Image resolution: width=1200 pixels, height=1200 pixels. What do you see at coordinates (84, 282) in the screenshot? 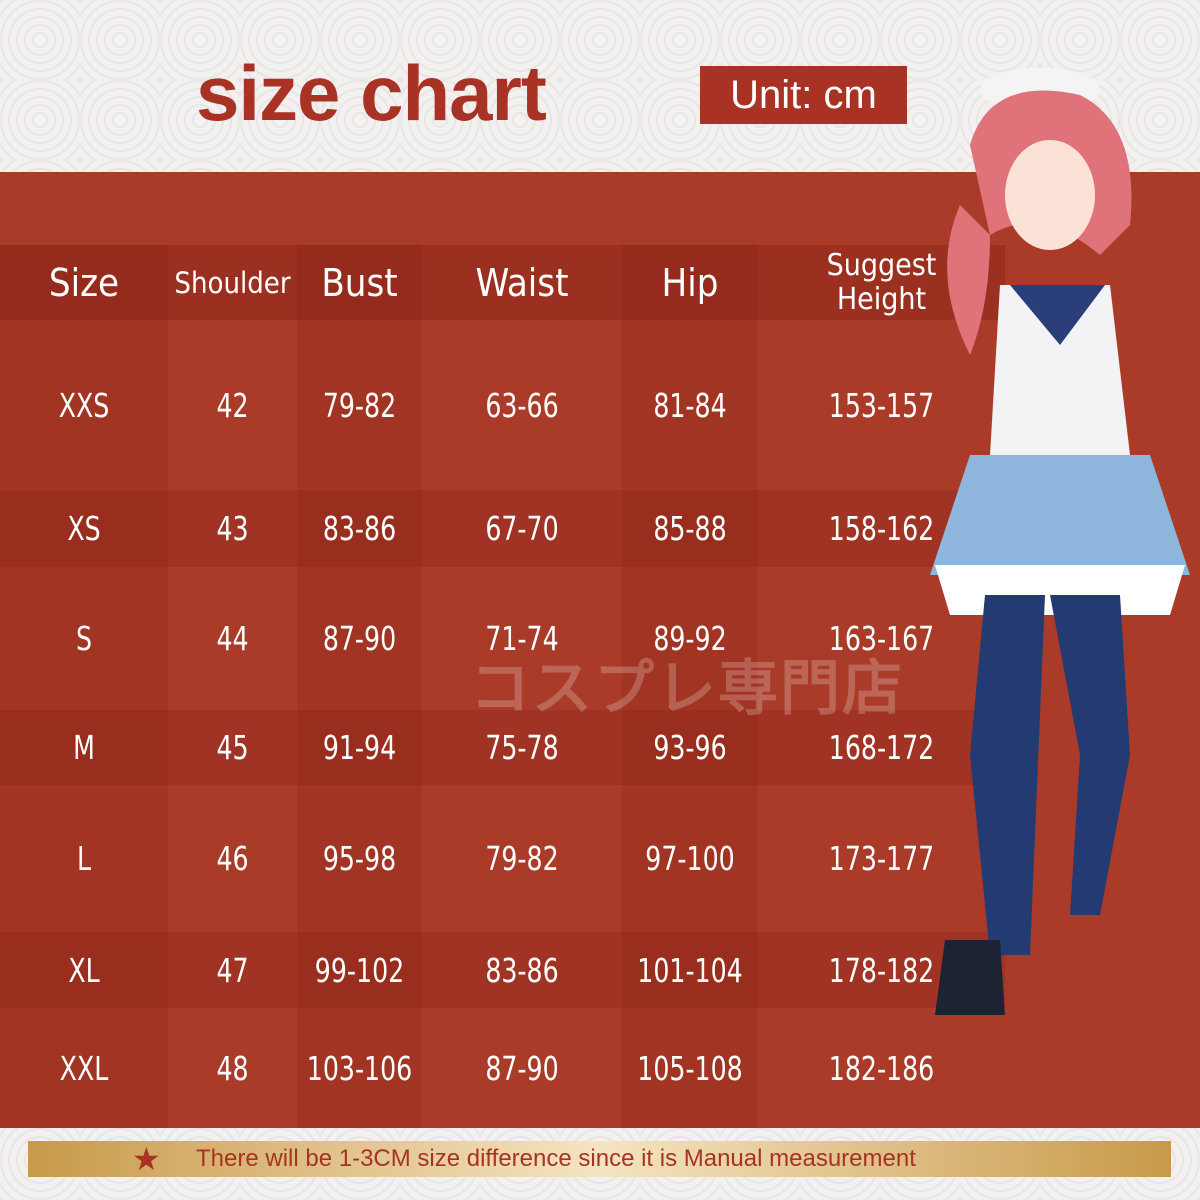
I see `column-header: Size` at bounding box center [84, 282].